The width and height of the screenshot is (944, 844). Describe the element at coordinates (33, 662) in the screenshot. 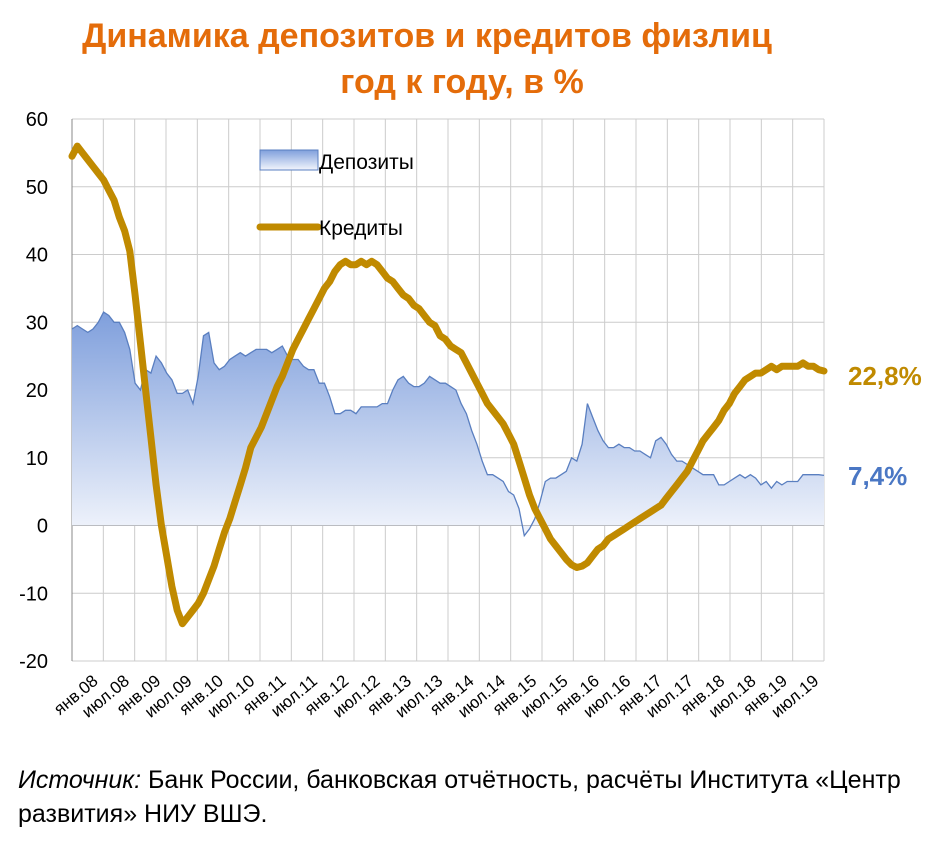

I see `y-tick-label: -20` at that location.